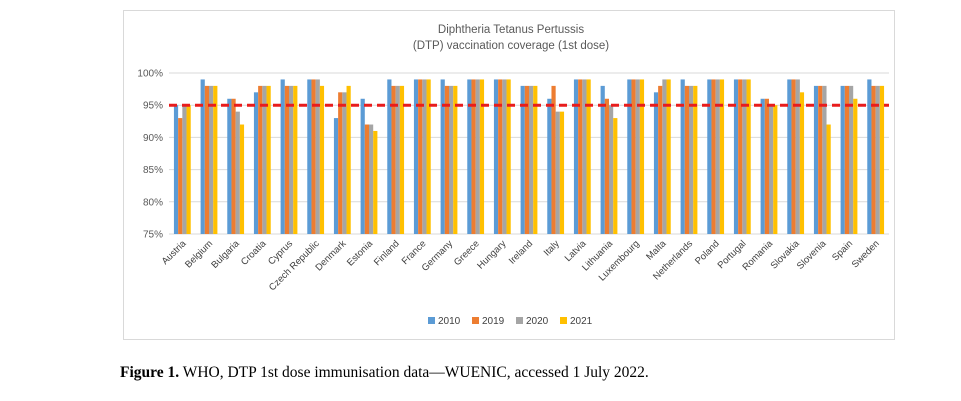 This screenshot has width=961, height=401. What do you see at coordinates (493, 321) in the screenshot?
I see `legend-label: 2019` at bounding box center [493, 321].